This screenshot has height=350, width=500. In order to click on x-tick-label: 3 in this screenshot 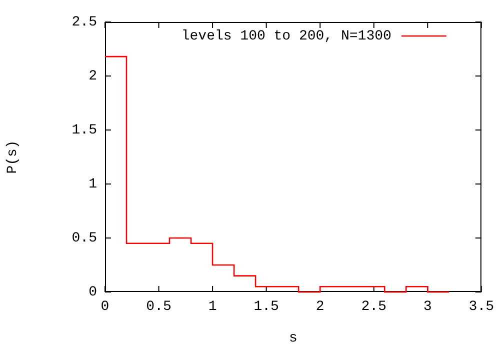, I will do `click(427, 307)`.